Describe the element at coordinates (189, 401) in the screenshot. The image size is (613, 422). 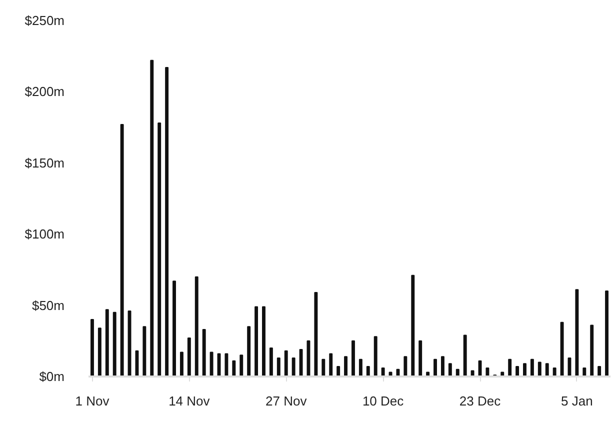
I see `x-tick-label: 14 Nov` at that location.